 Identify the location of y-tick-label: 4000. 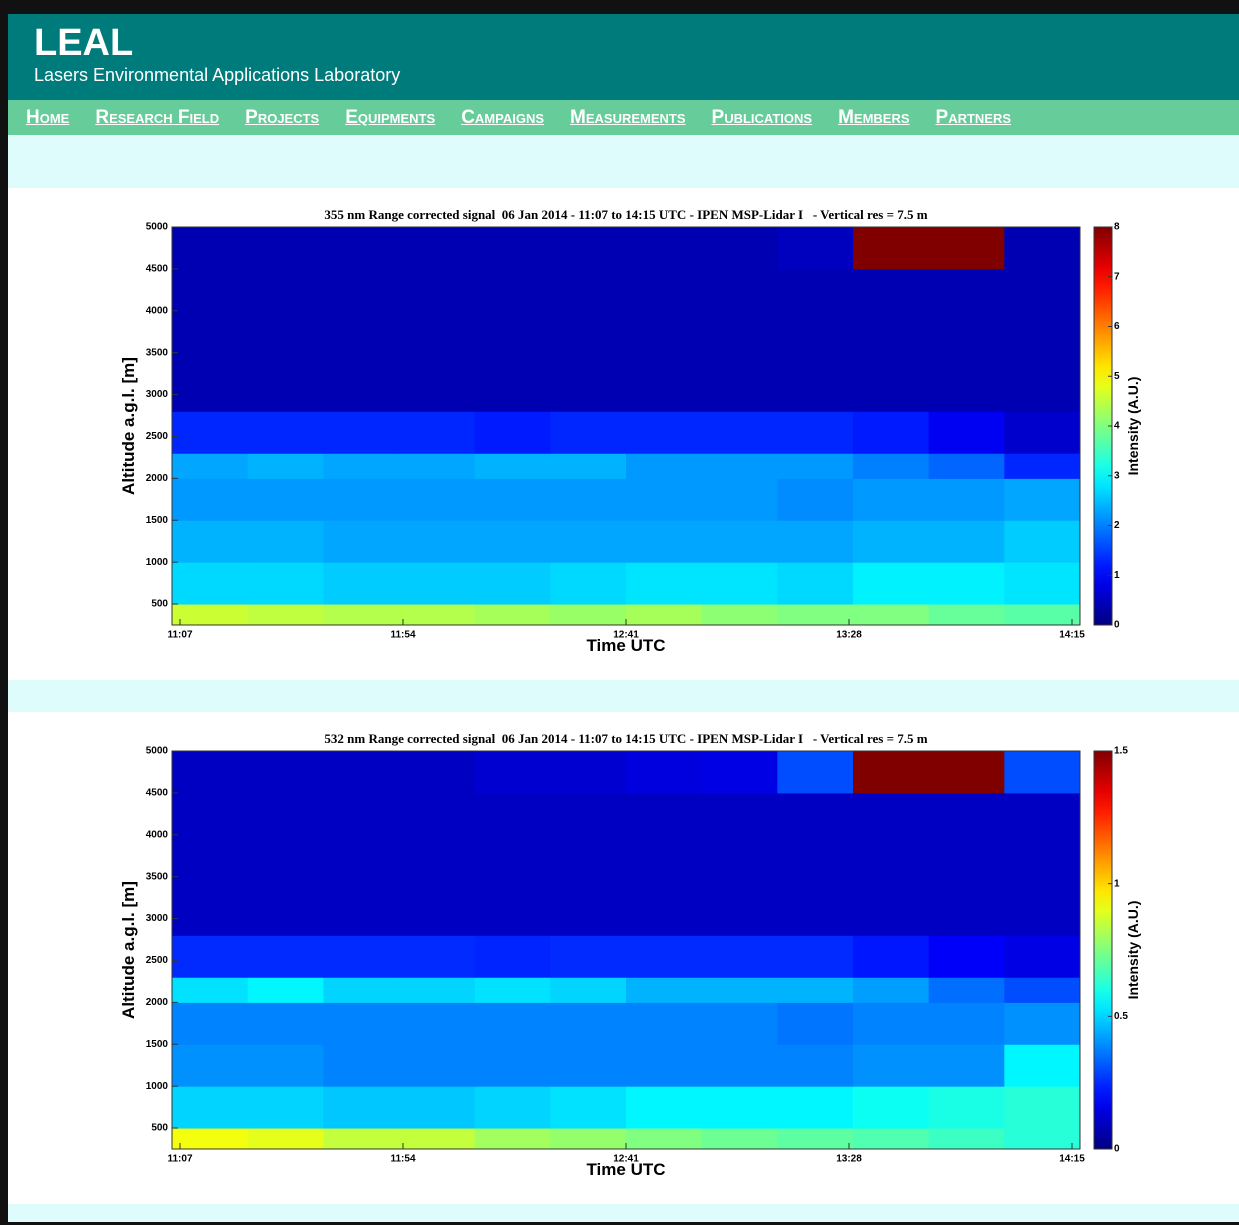
(157, 310).